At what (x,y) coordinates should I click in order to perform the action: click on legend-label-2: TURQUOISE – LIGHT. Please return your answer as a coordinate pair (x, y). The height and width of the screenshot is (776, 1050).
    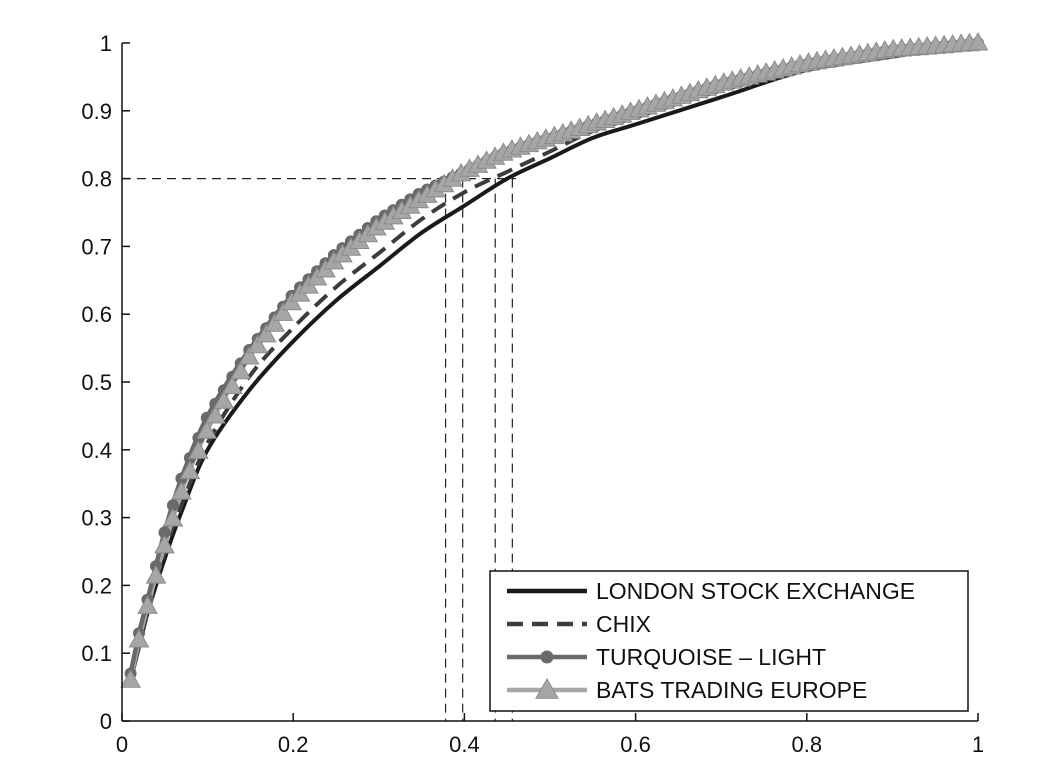
    Looking at the image, I should click on (711, 657).